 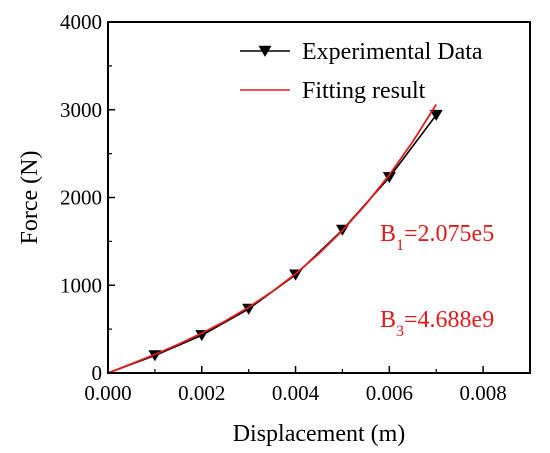 I want to click on x-tick-label-1: 0.002, so click(x=201, y=393).